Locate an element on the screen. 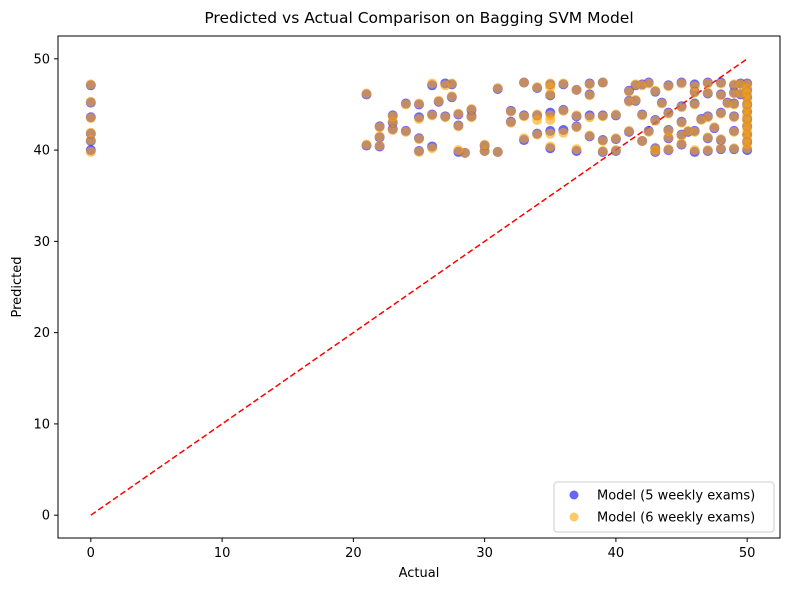 This screenshot has height=590, width=790. legend-label-6-weekly: Model (6 weekly exams) is located at coordinates (676, 518).